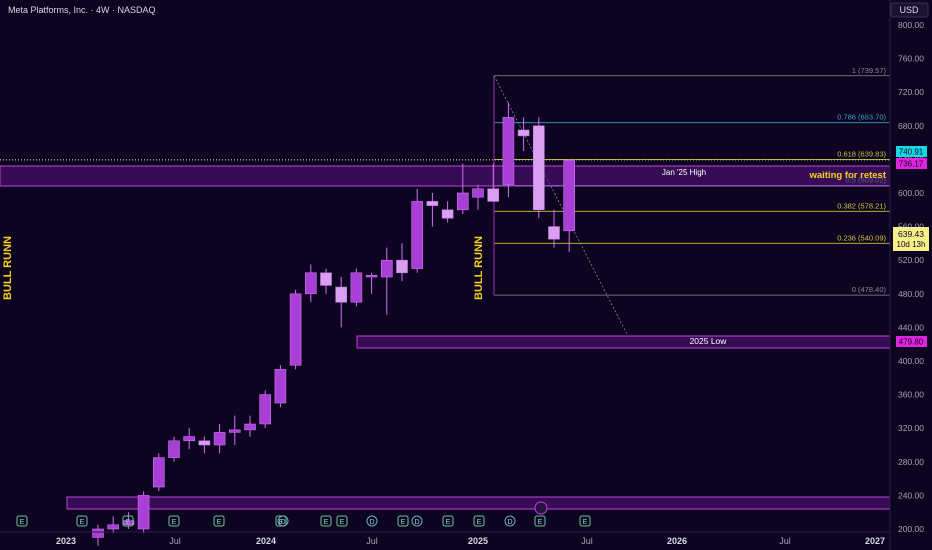 This screenshot has height=550, width=932. What do you see at coordinates (911, 327) in the screenshot?
I see `price-tick-label: 440.00` at bounding box center [911, 327].